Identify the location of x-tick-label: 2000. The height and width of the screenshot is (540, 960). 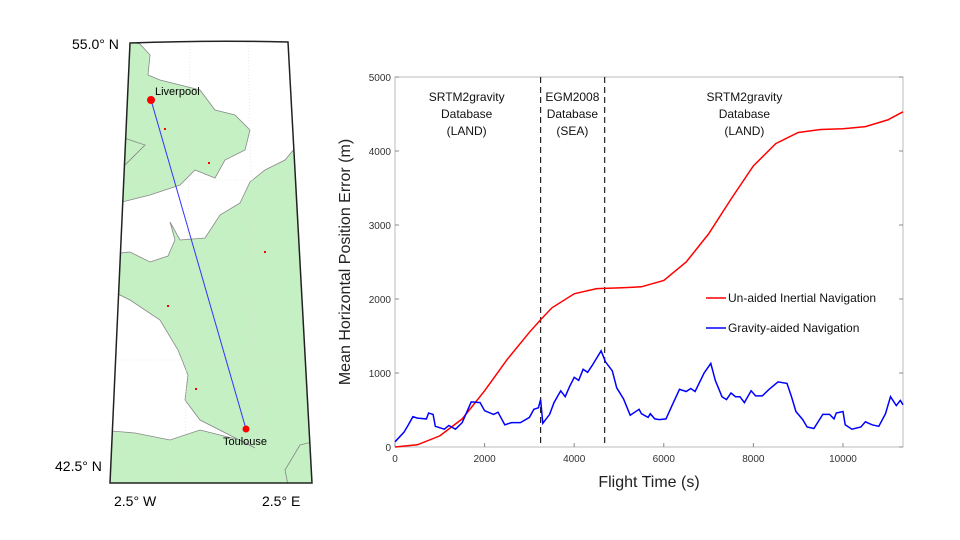
(484, 459).